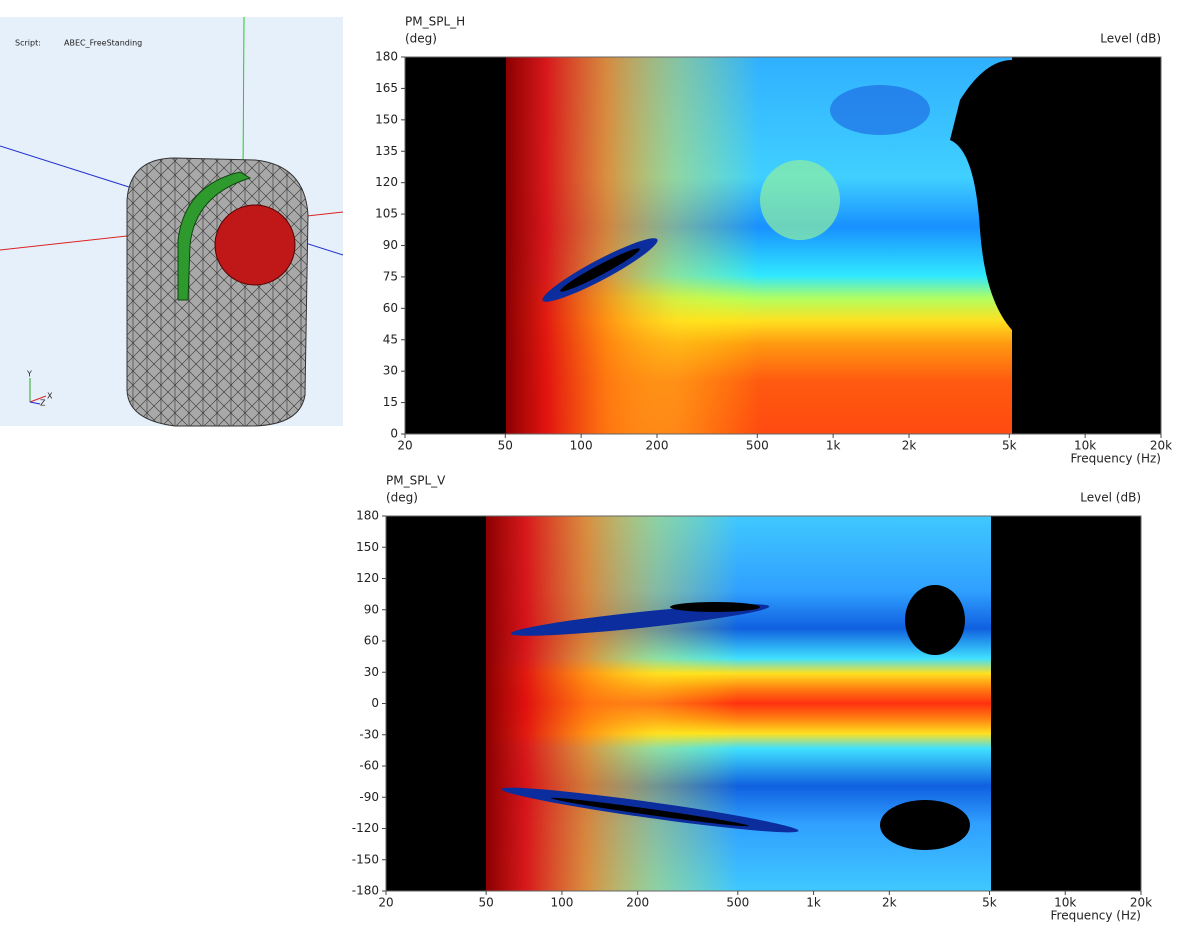 Image resolution: width=1190 pixels, height=928 pixels. What do you see at coordinates (386, 151) in the screenshot?
I see `y-tick-label: 135` at bounding box center [386, 151].